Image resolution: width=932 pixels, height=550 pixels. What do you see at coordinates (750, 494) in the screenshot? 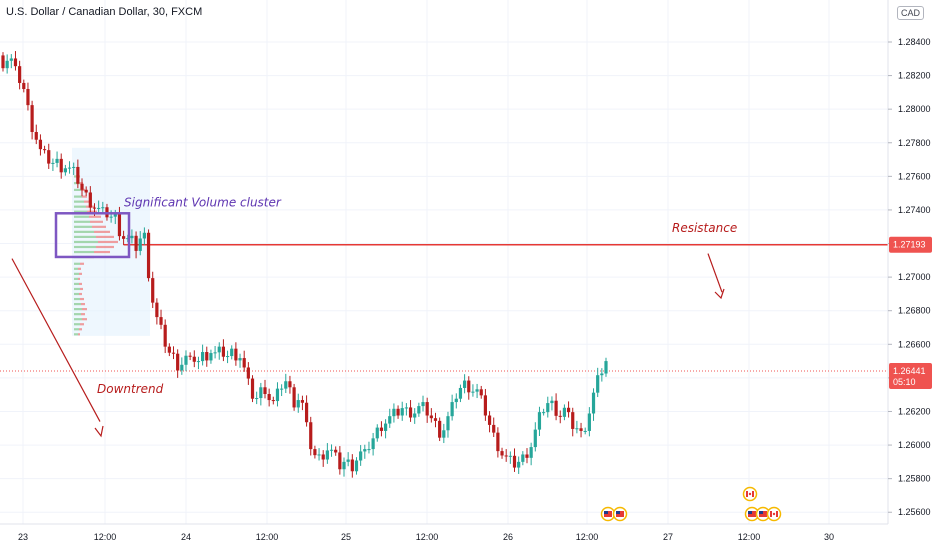
I see `ca-flag-leaf` at bounding box center [750, 494].